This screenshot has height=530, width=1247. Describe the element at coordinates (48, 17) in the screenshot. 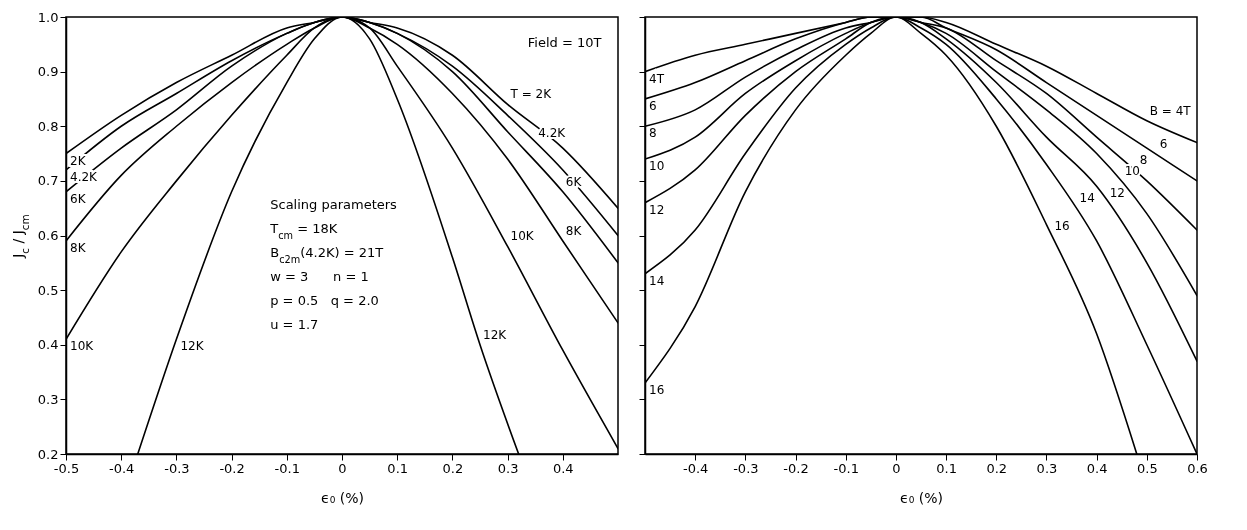

I see `y-tick-label: 1.0` at that location.